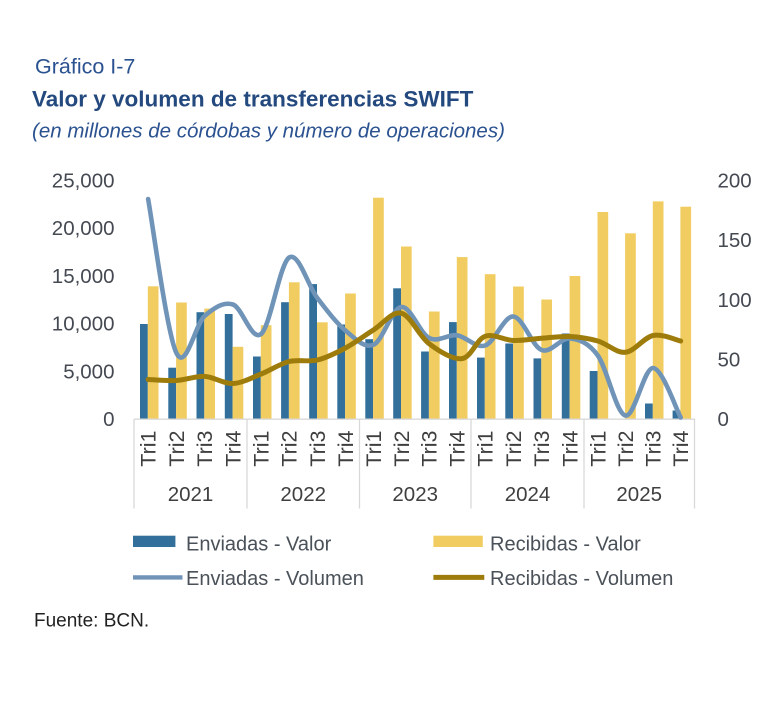 The height and width of the screenshot is (718, 774). Describe the element at coordinates (729, 360) in the screenshot. I see `svg-text: 50` at that location.